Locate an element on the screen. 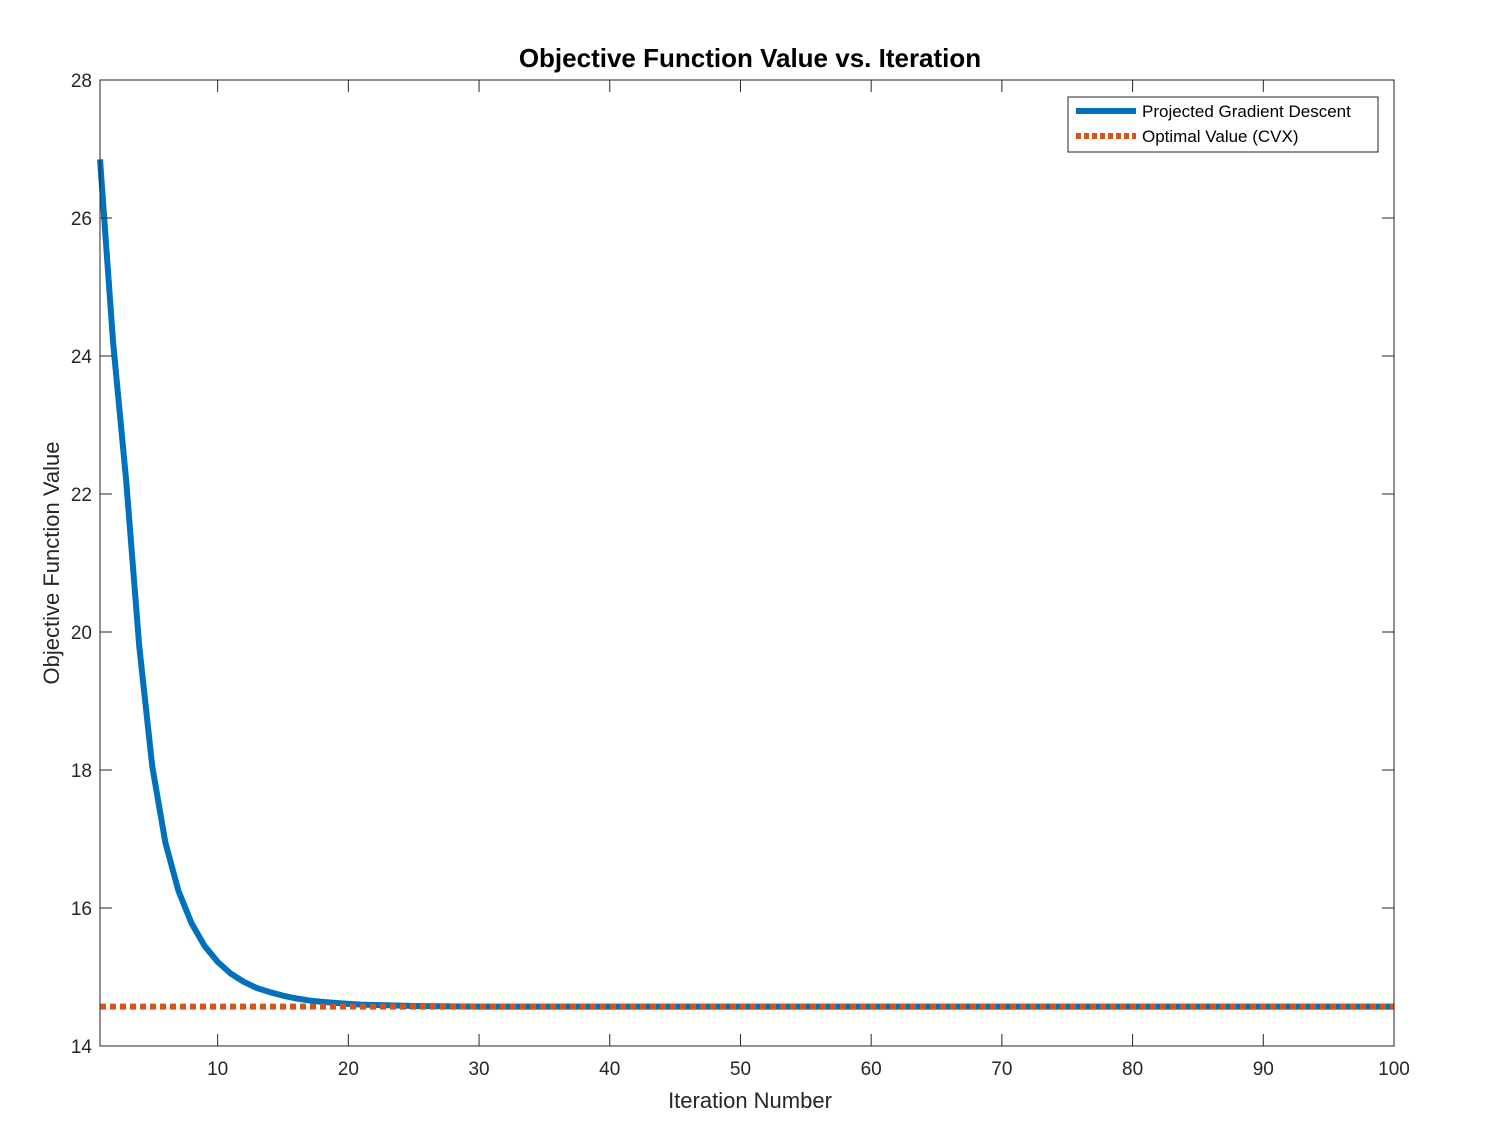 This screenshot has height=1125, width=1500. y-tick-label: 22 is located at coordinates (81, 495).